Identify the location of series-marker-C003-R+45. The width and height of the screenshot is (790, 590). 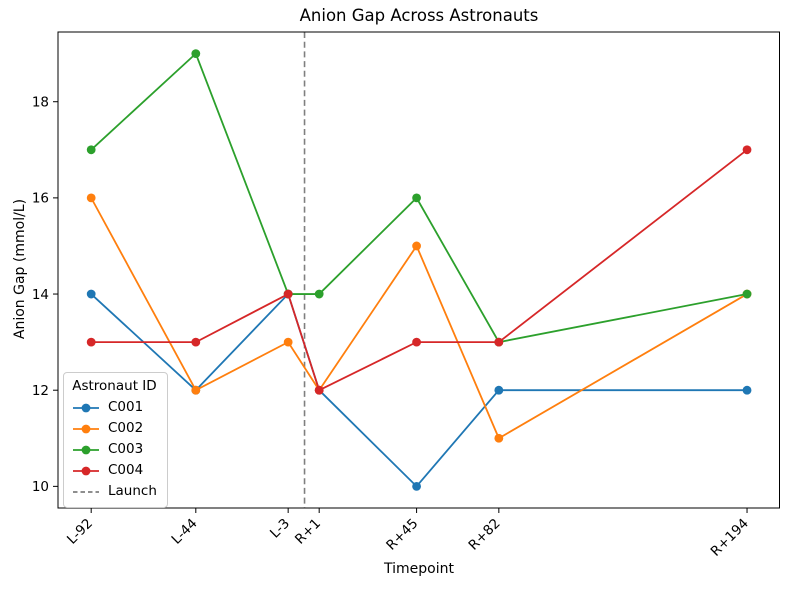
(416, 198).